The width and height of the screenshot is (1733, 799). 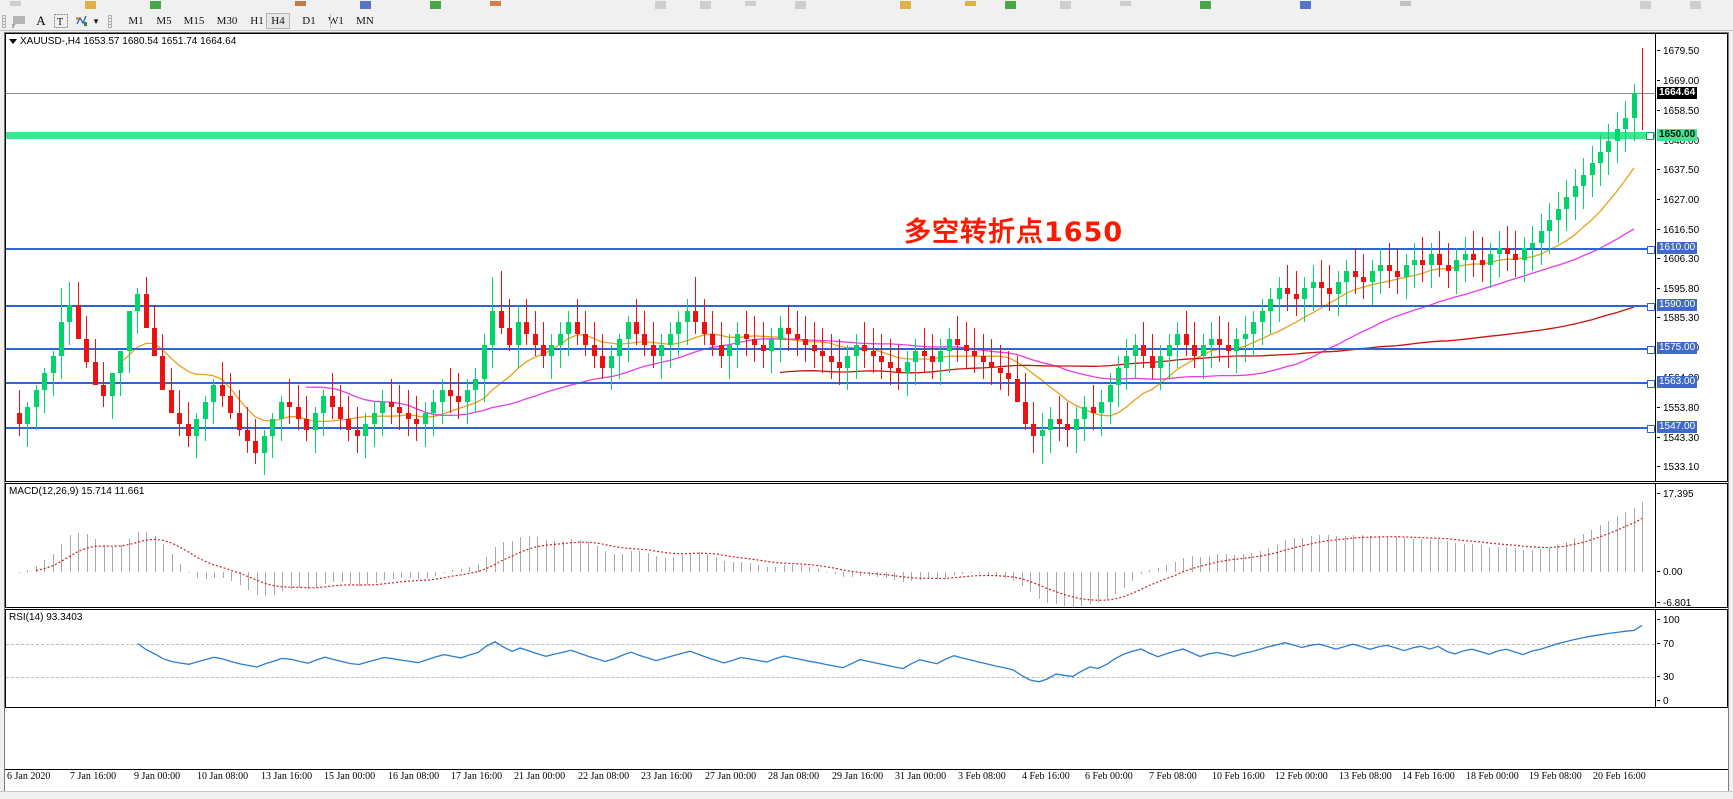 What do you see at coordinates (365, 21) in the screenshot?
I see `timeframe-button-mn: MN` at bounding box center [365, 21].